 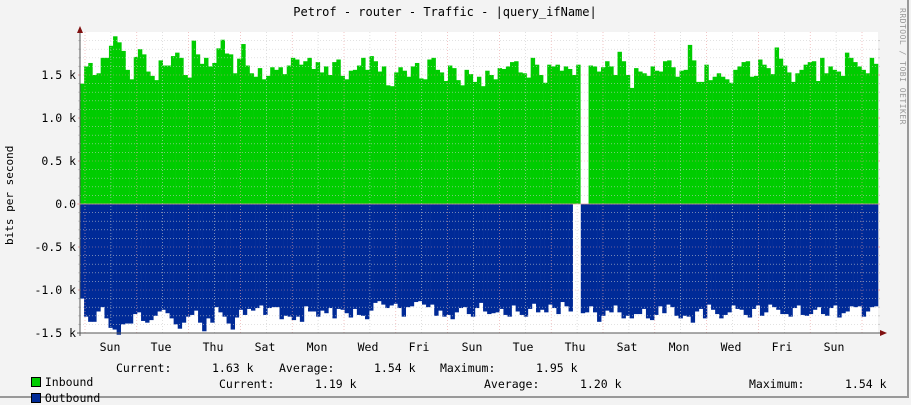 What do you see at coordinates (247, 384) in the screenshot?
I see `outbound-current-label: Current:` at bounding box center [247, 384].